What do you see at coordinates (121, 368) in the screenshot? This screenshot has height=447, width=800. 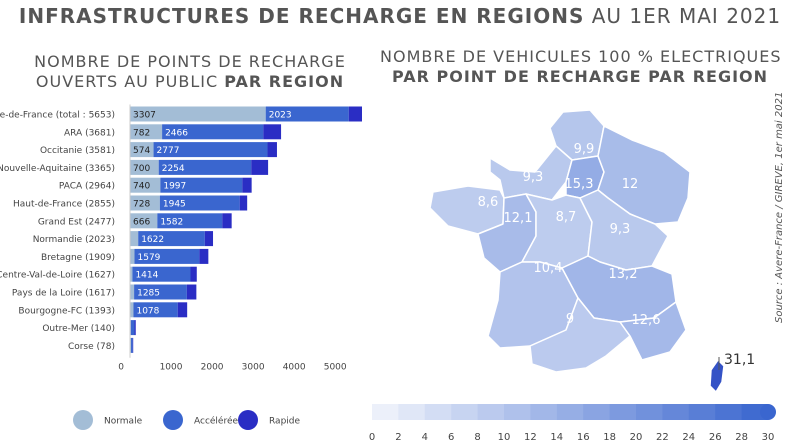 I see `x-tick-label: 0` at bounding box center [121, 368].